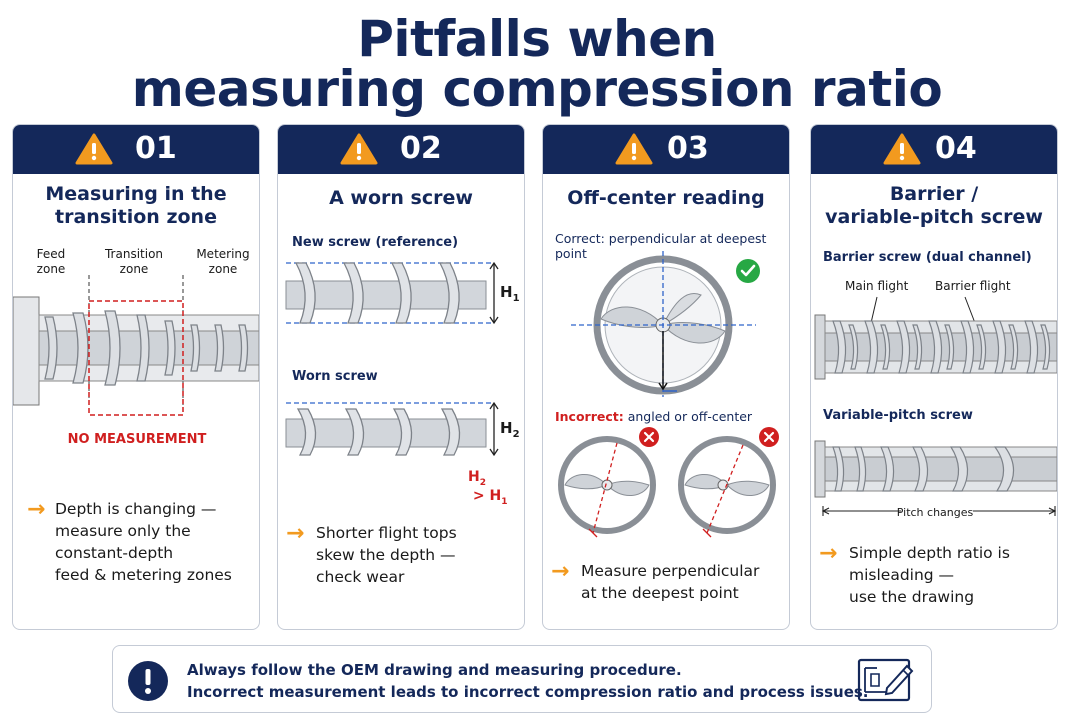 The height and width of the screenshot is (721, 1074). Describe the element at coordinates (885, 680) in the screenshot. I see `drawing-pencil-icon` at that location.